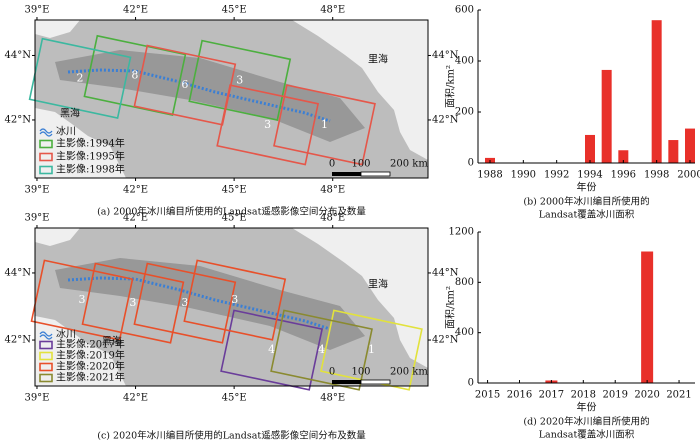 Image resolution: width=700 pixels, height=445 pixels. Describe the element at coordinates (646, 395) in the screenshot. I see `x-tick-label: 2020` at that location.